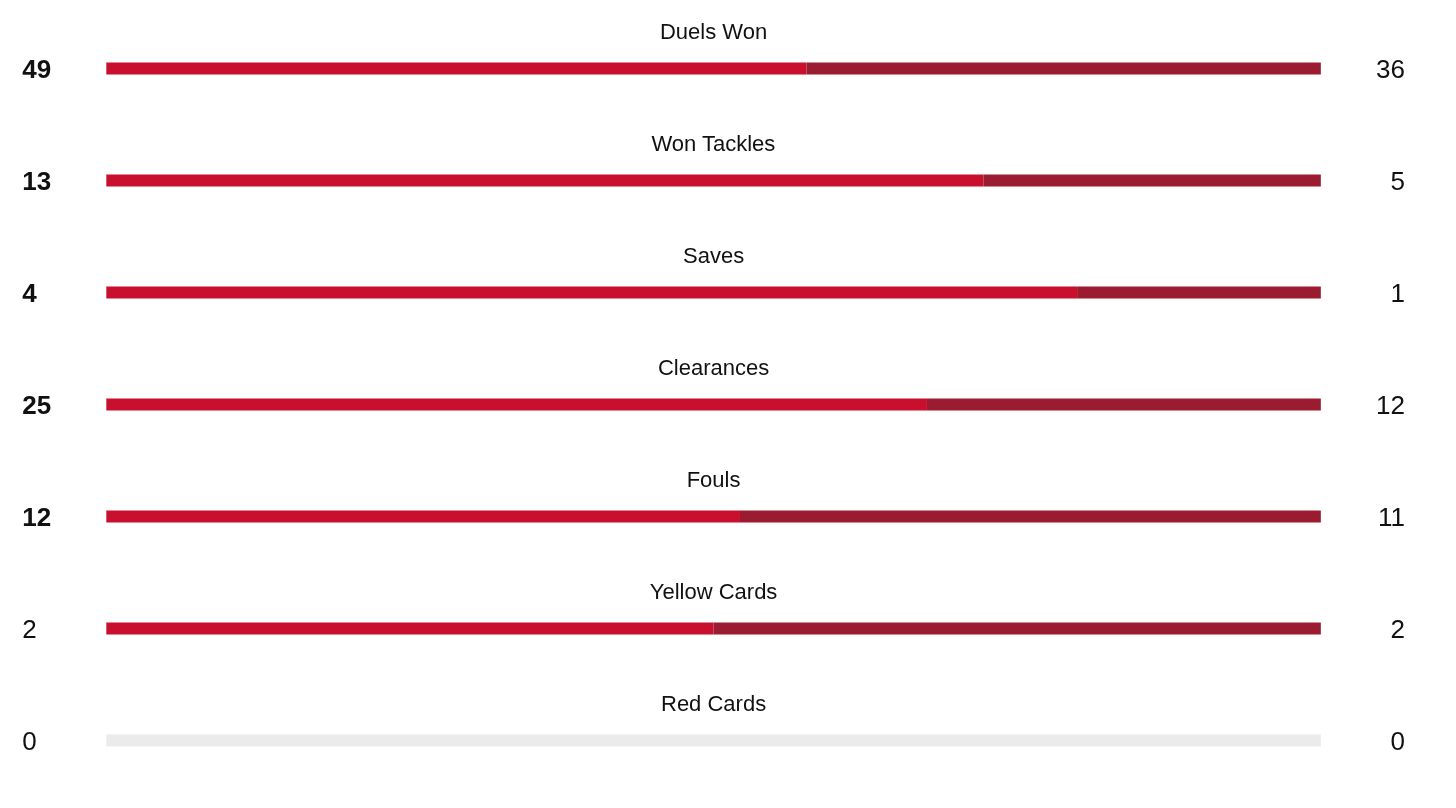 The image size is (1456, 808). I want to click on data-label: 4, so click(30, 292).